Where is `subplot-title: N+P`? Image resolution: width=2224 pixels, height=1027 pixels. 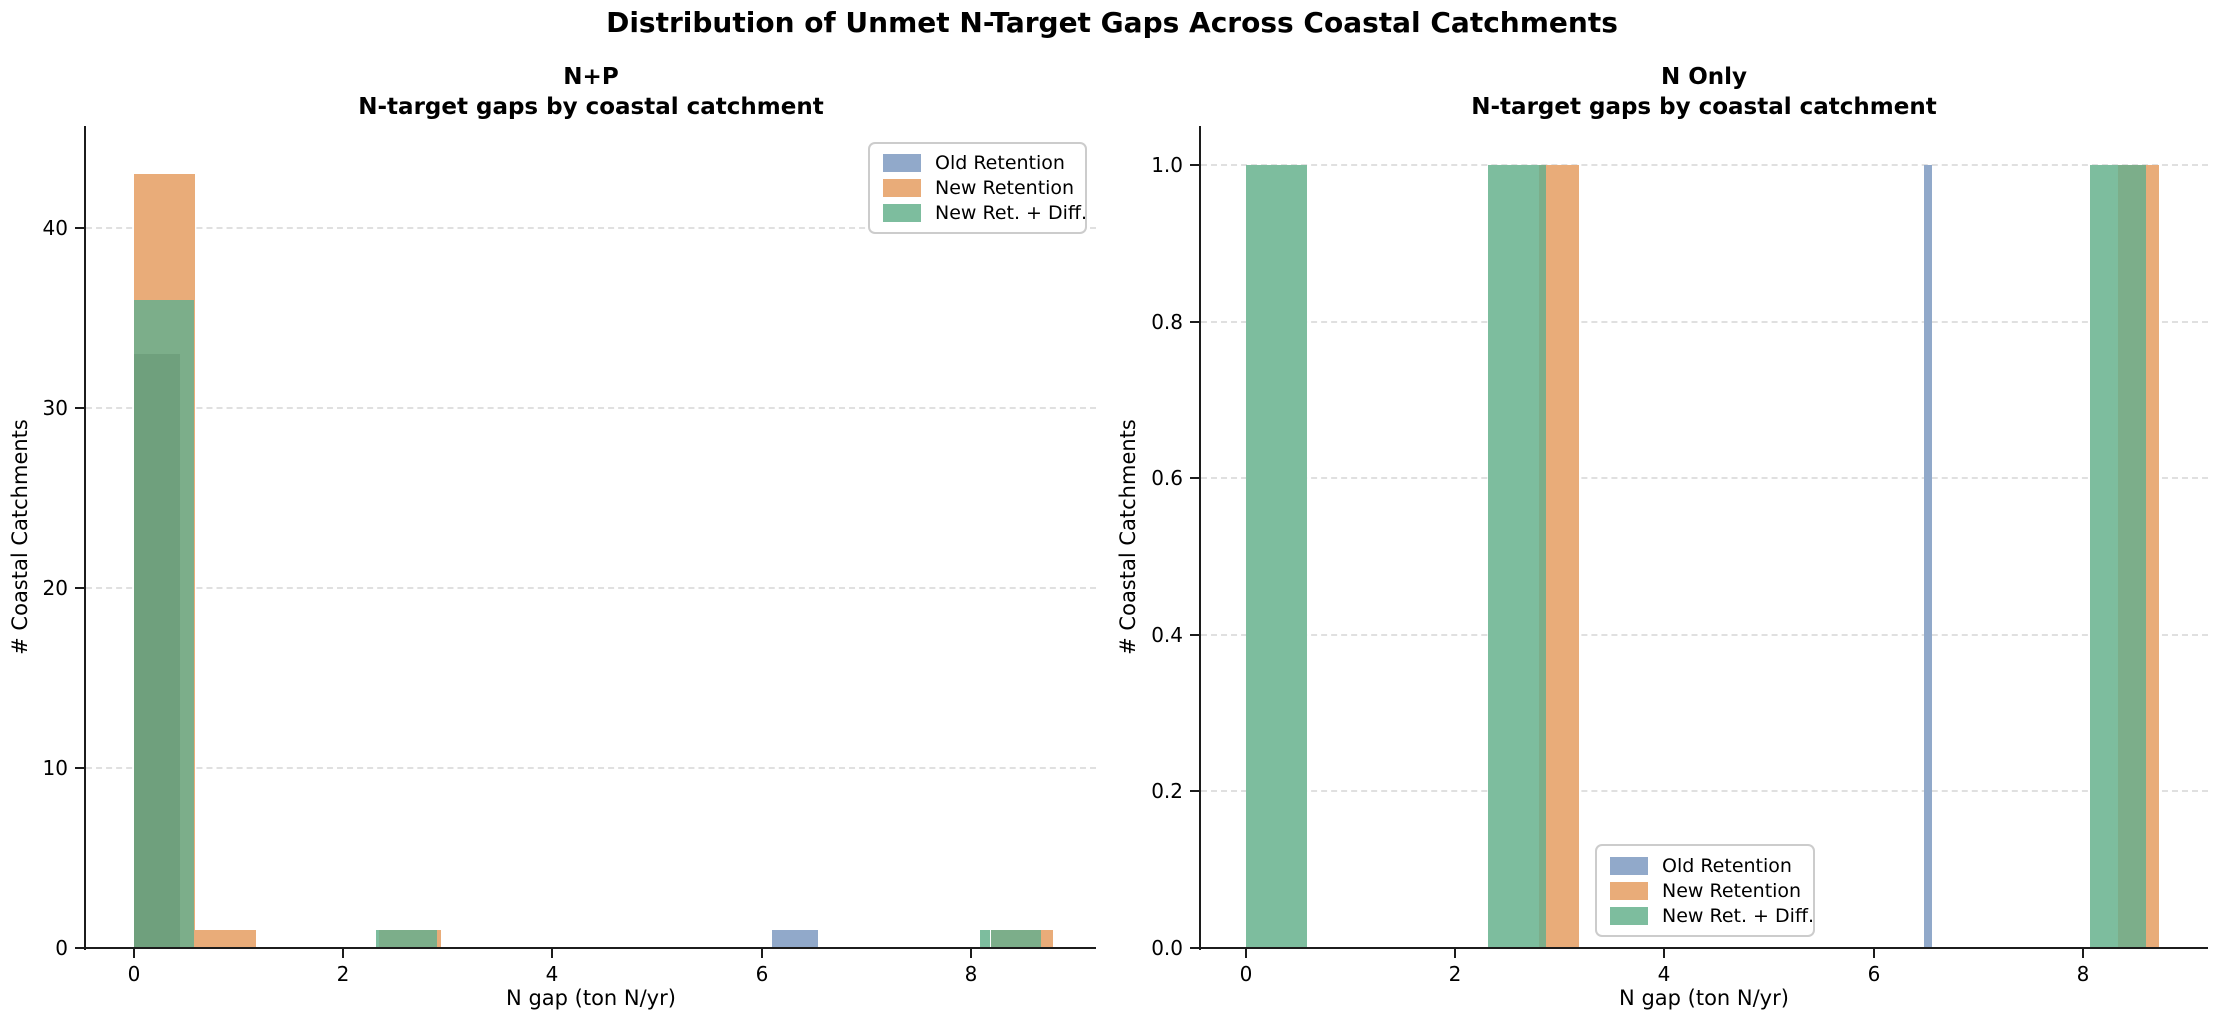
subplot-title: N+P is located at coordinates (591, 77).